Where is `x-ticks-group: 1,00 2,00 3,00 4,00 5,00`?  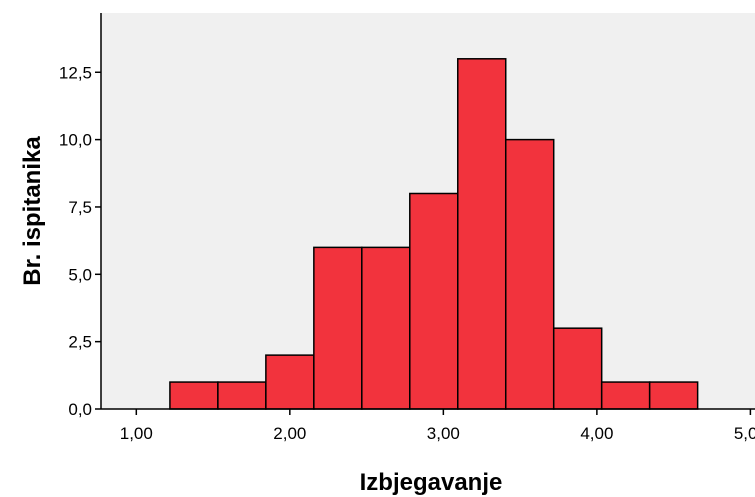 x-ticks-group: 1,00 2,00 3,00 4,00 5,00 is located at coordinates (437, 426).